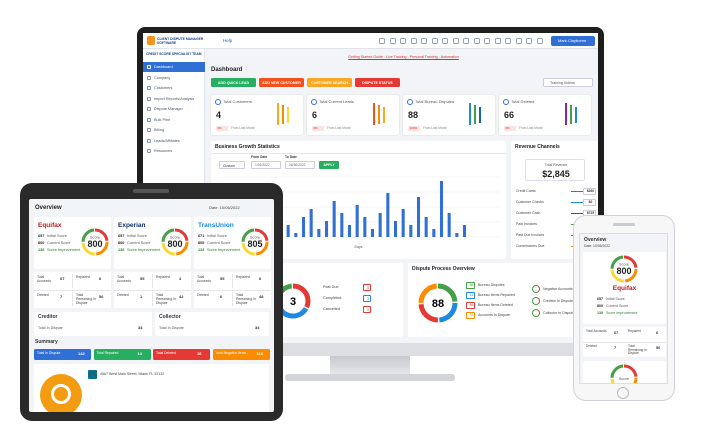  What do you see at coordinates (255, 236) in the screenshot?
I see `score-label: Score` at bounding box center [255, 236].